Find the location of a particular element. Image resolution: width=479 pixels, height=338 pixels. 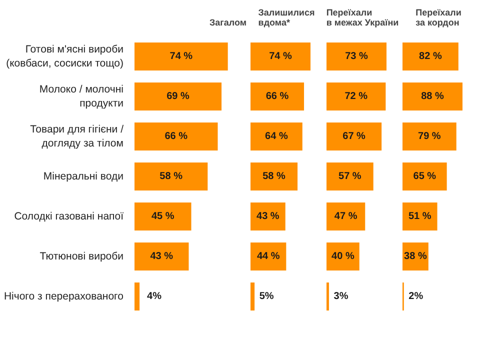

y-tick-label: Мінеральні води is located at coordinates (83, 176).